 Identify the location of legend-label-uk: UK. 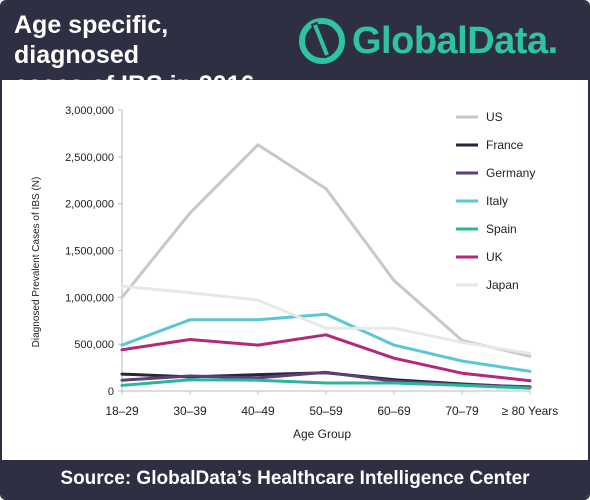
(494, 257).